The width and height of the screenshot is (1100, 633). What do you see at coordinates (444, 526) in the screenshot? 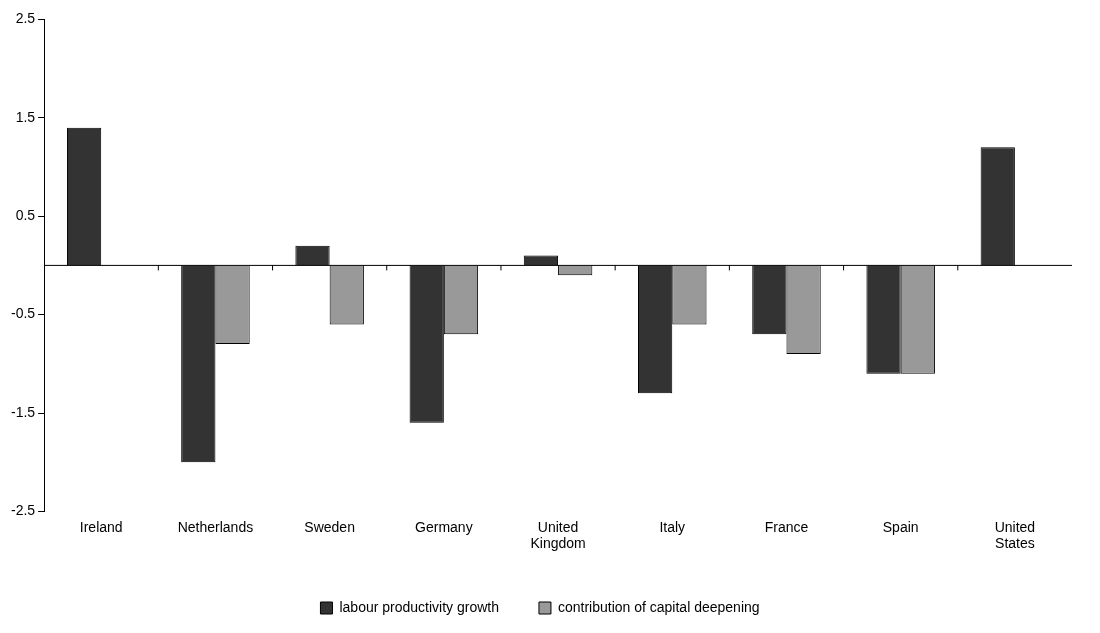
I see `x-tick-label: Germany` at bounding box center [444, 526].